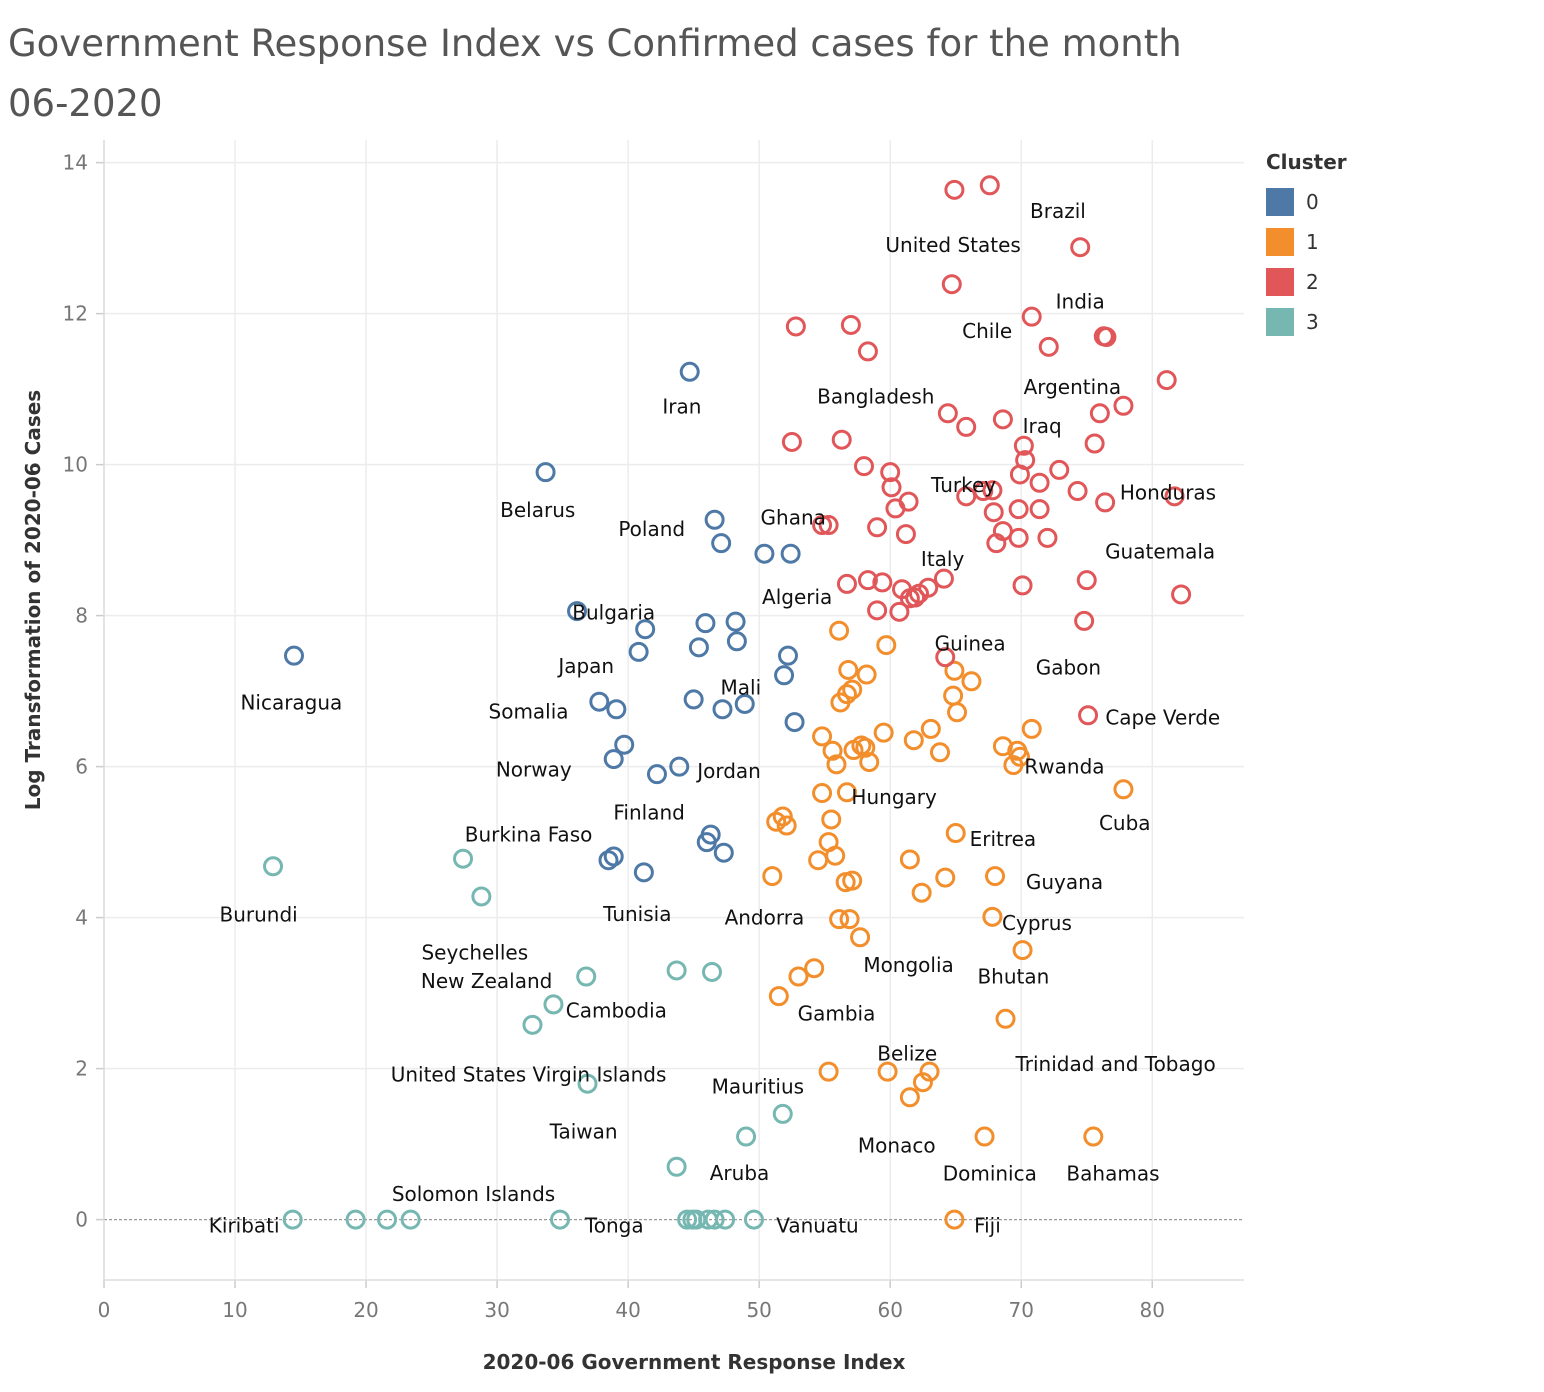 The image size is (1544, 1392). Describe the element at coordinates (1306, 282) in the screenshot. I see `legend-item-cluster-2: 2` at that location.